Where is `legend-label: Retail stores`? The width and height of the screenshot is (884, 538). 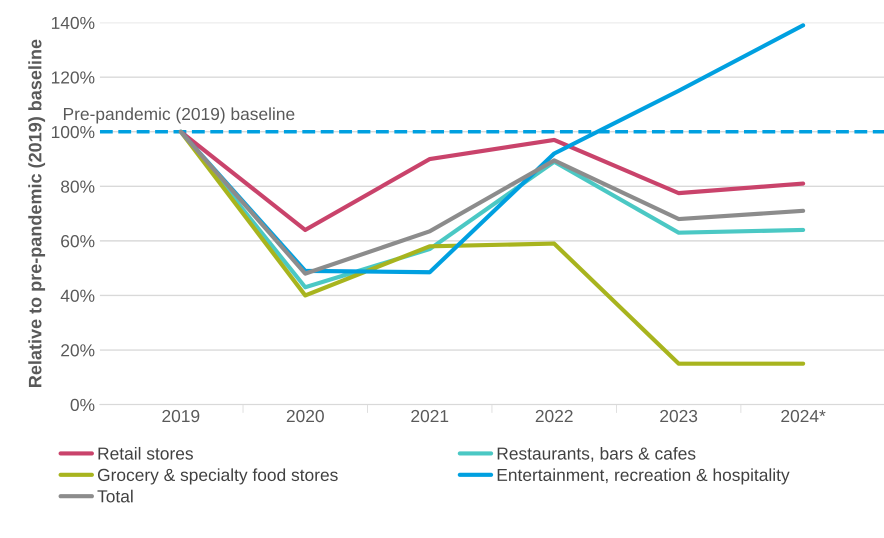 legend-label: Retail stores is located at coordinates (145, 453).